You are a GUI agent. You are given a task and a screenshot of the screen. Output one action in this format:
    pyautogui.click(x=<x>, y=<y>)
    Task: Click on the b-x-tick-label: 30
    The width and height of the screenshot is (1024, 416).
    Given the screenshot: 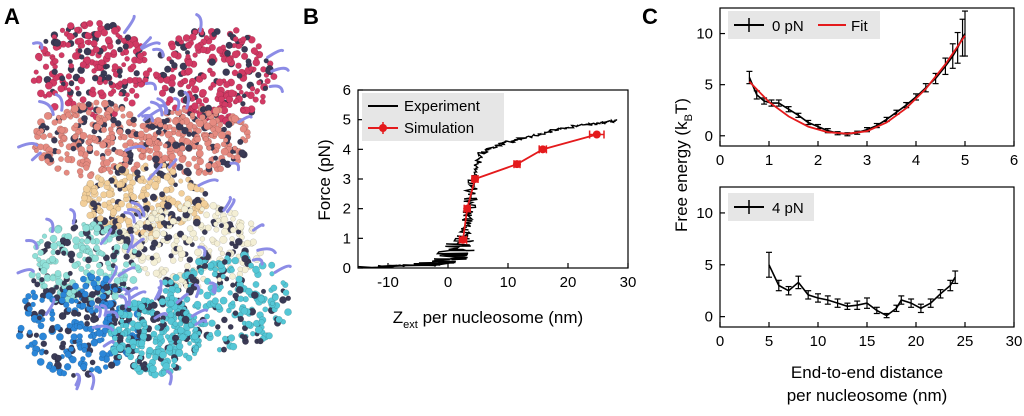 What is the action you would take?
    pyautogui.click(x=628, y=282)
    